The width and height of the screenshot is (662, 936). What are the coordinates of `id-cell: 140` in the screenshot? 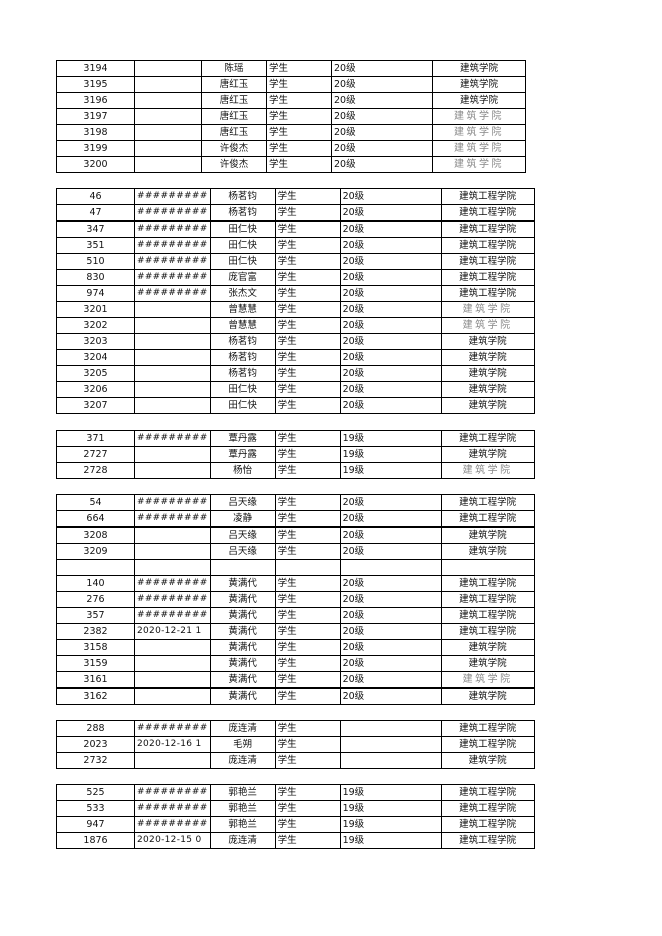 It's located at (95, 583).